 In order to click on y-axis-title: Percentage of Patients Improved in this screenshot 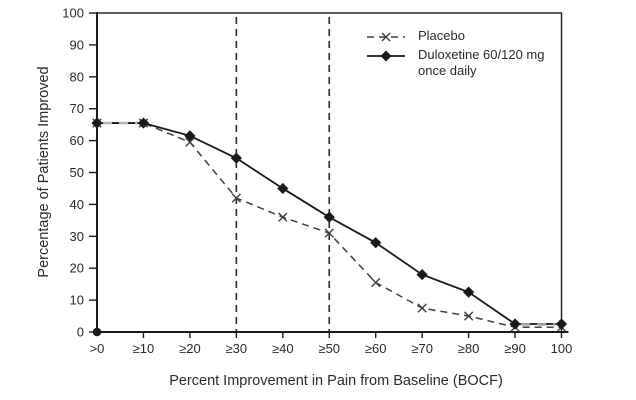, I will do `click(44, 172)`.